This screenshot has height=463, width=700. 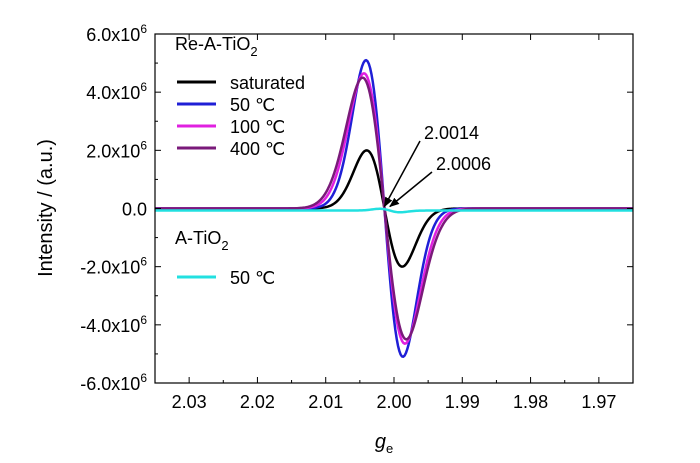 I want to click on legend-entry-label: saturated, so click(x=267, y=83).